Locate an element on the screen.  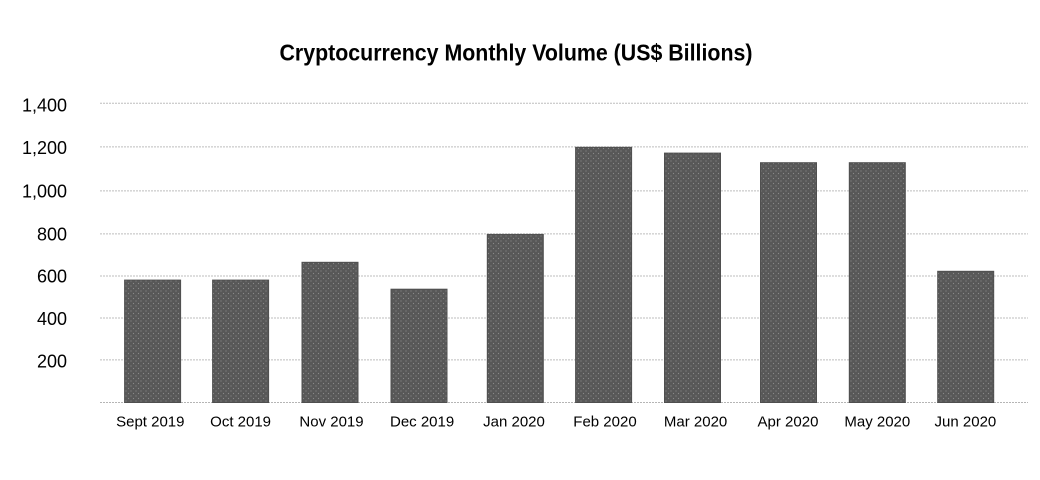
svg-text: Apr 2020 is located at coordinates (788, 422).